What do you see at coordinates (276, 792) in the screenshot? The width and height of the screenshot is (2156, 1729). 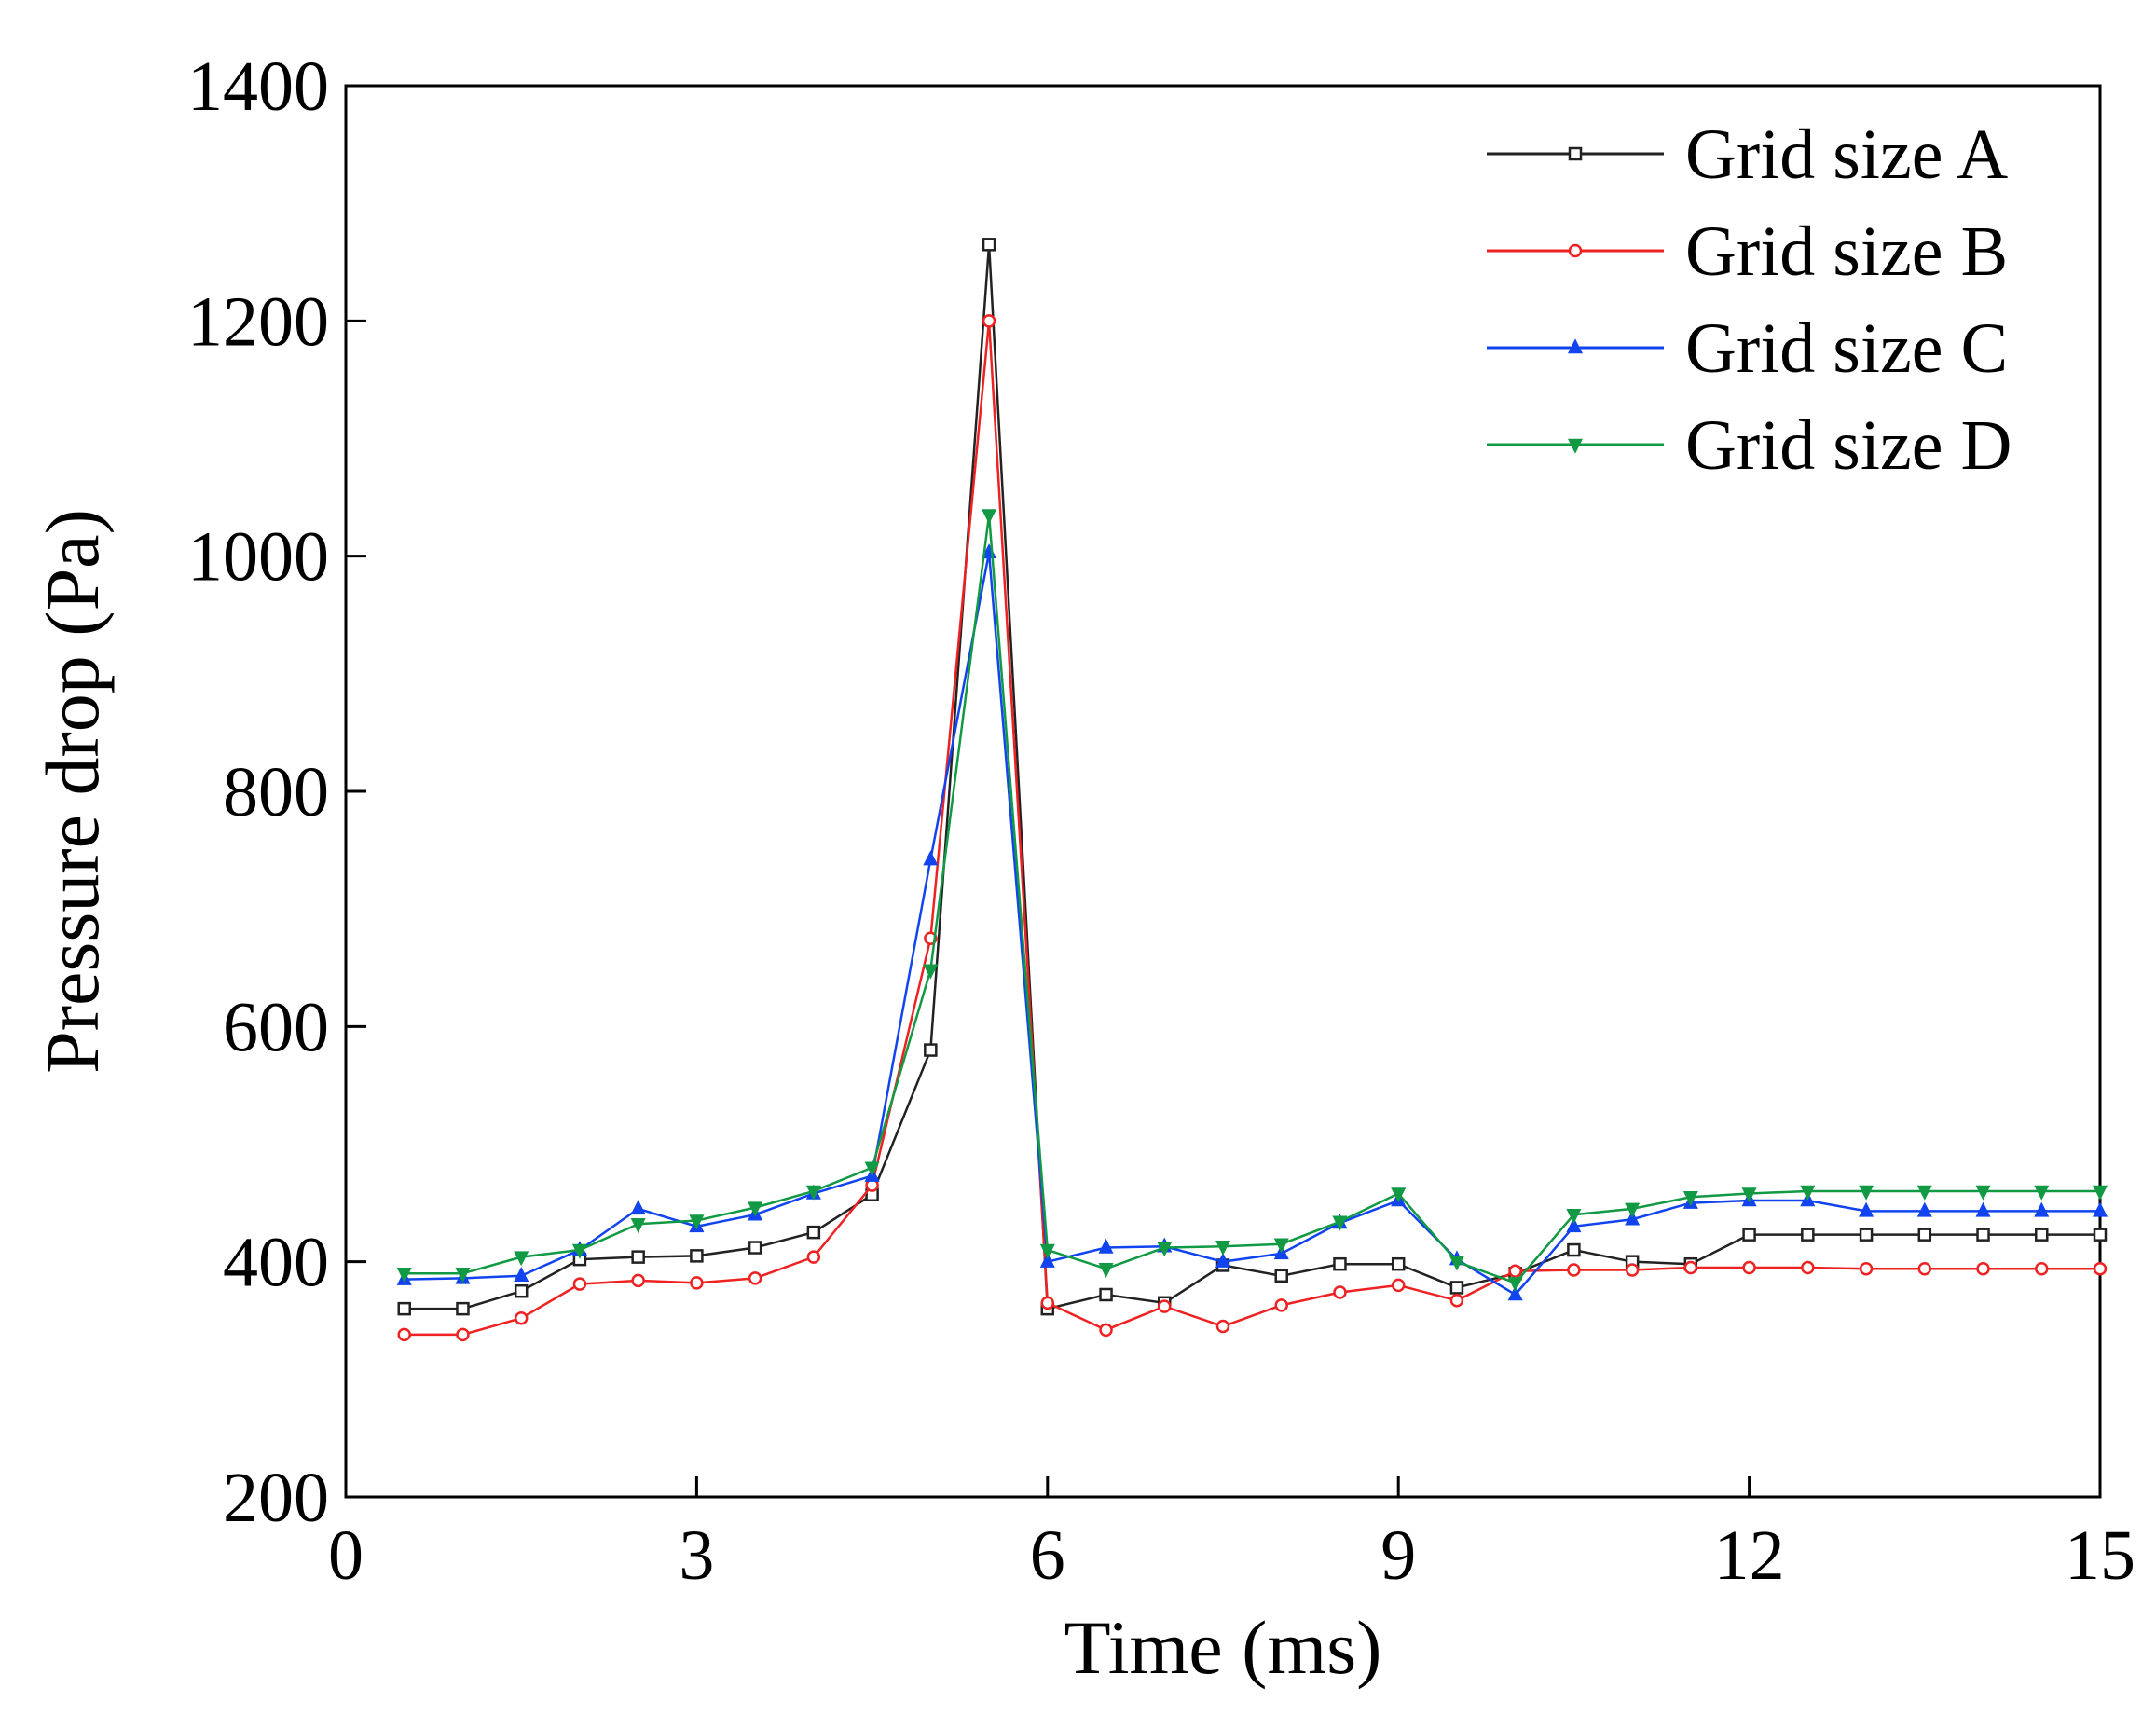 I see `y-tick-label: 800` at bounding box center [276, 792].